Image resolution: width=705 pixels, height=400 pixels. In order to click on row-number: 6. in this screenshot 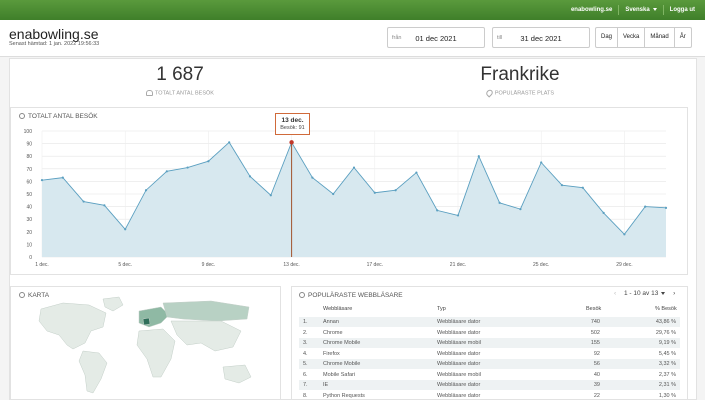, I will do `click(305, 374)`.